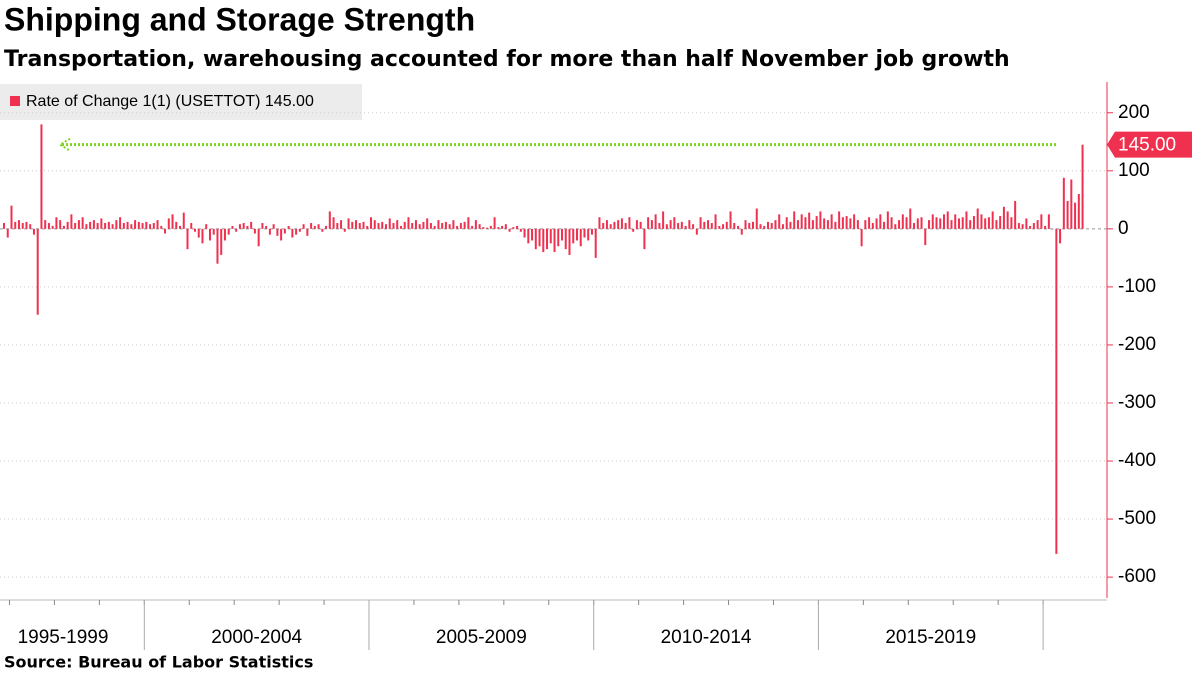  Describe the element at coordinates (63, 637) in the screenshot. I see `x-period-label: 1995-1999` at that location.